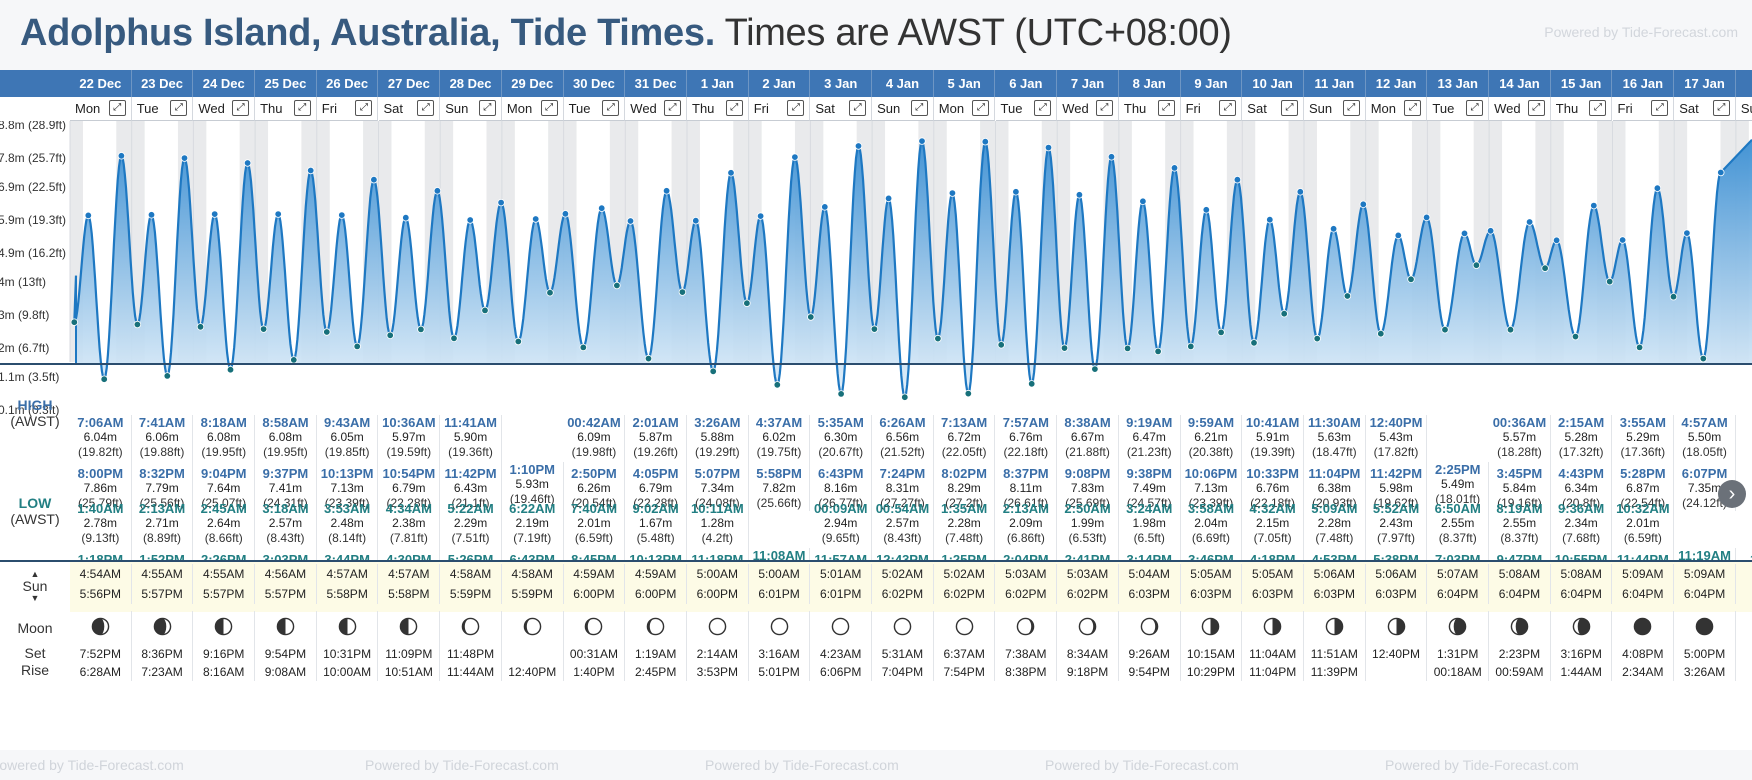 Image resolution: width=1752 pixels, height=780 pixels. I want to click on low-tide-height-m: 2.48m, so click(347, 523).